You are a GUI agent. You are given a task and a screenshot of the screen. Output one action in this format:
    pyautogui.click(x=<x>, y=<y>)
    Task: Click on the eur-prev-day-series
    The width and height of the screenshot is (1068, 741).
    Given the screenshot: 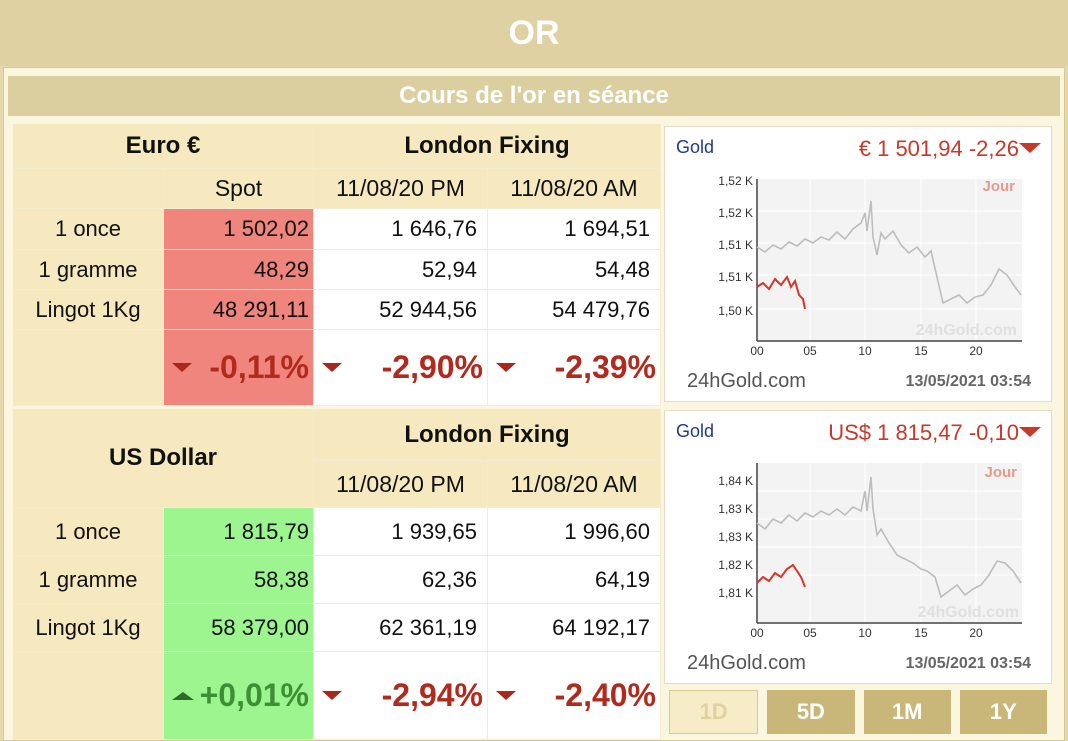 What is the action you would take?
    pyautogui.click(x=889, y=252)
    